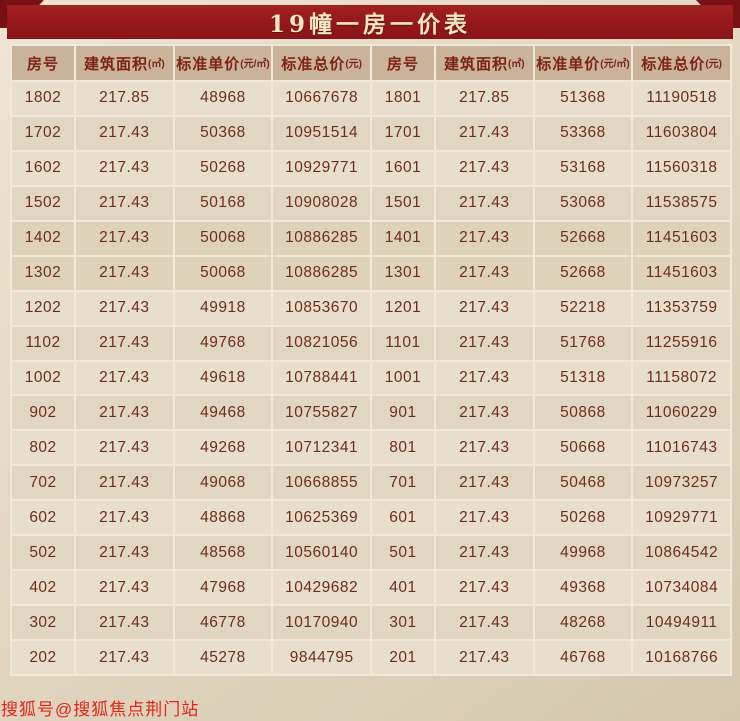 This screenshot has width=740, height=721. I want to click on table-cell: 49918, so click(223, 308).